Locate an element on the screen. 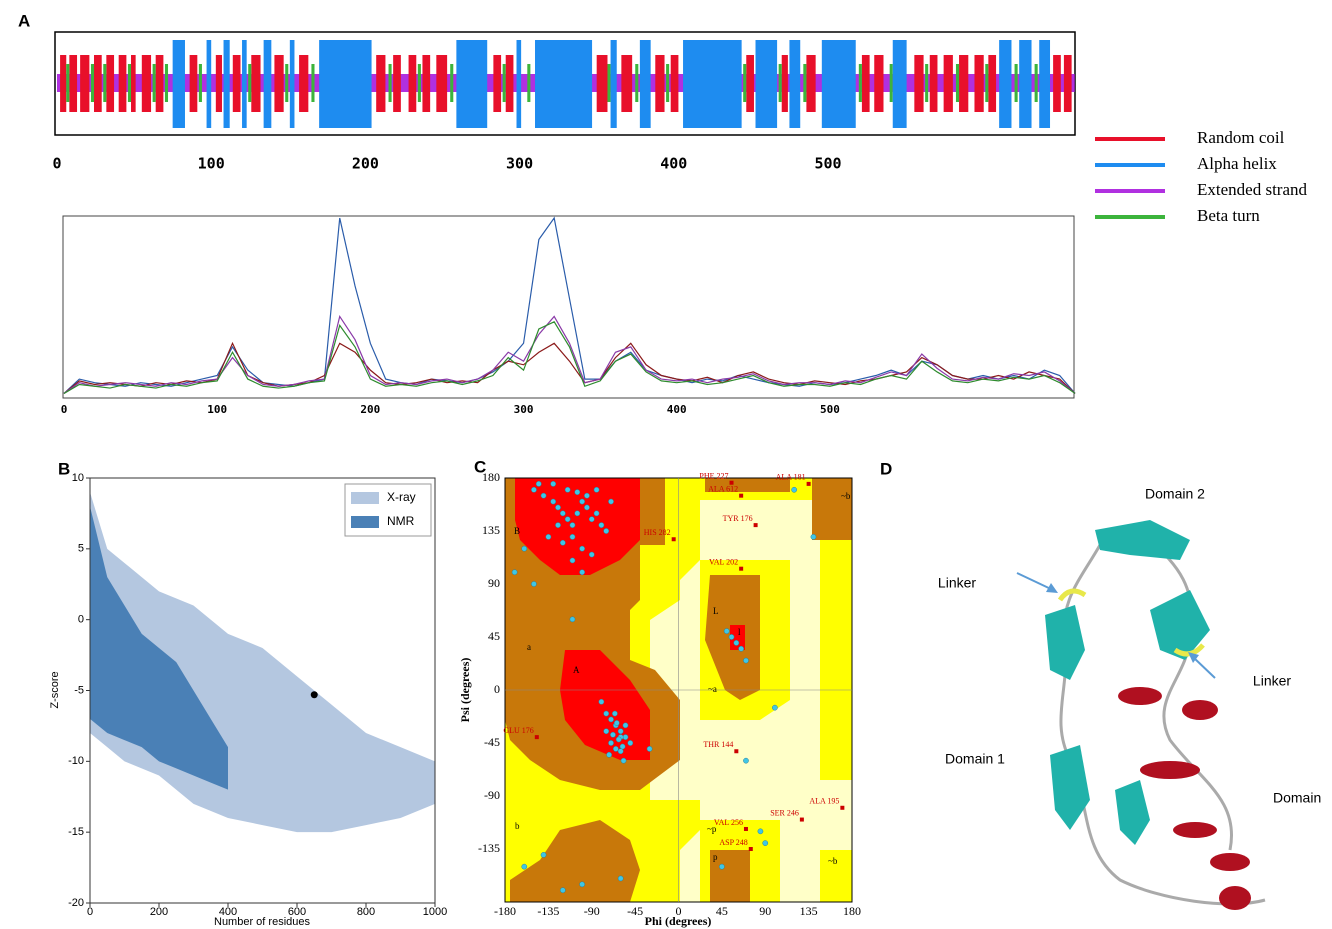  y-tick-label: -15 is located at coordinates (76, 832).